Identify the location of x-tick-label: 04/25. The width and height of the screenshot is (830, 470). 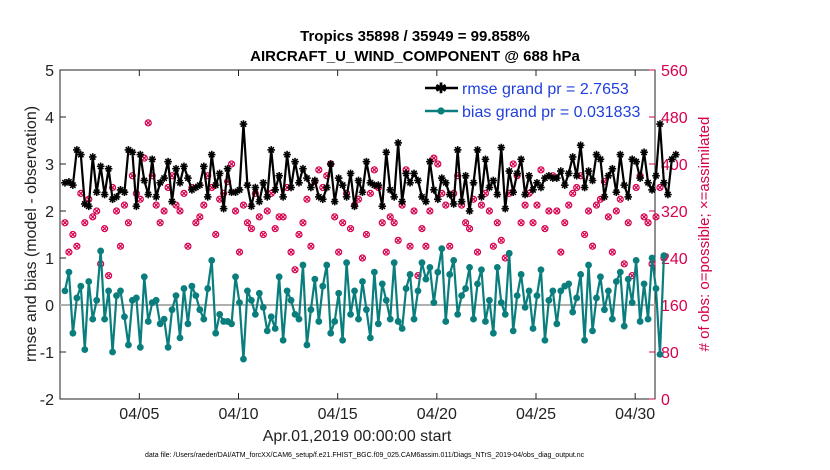
(536, 414).